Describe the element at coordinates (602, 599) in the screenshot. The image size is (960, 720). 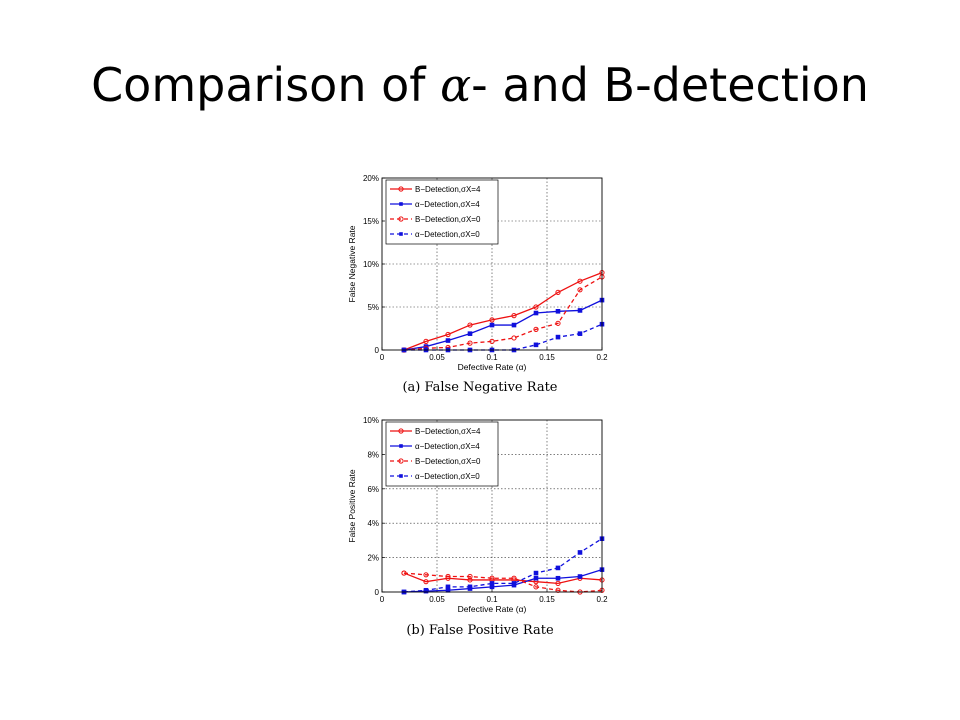
I see `fp-xtick-label: 0.2` at that location.